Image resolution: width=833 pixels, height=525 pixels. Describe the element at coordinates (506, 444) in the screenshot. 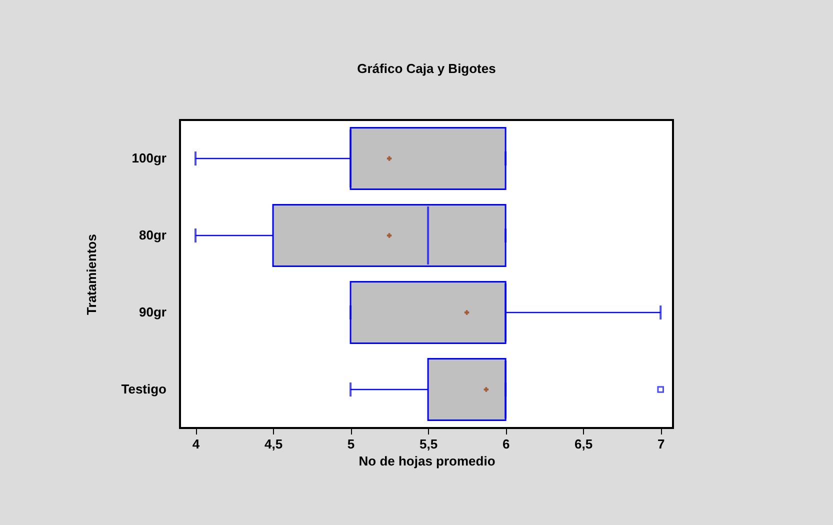

I see `x-tick-label: 6` at that location.